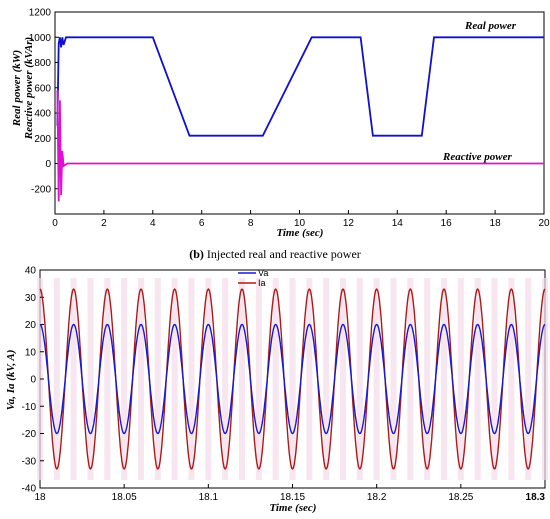 This screenshot has width=550, height=519. I want to click on y-tick-label: 200, so click(42, 139).